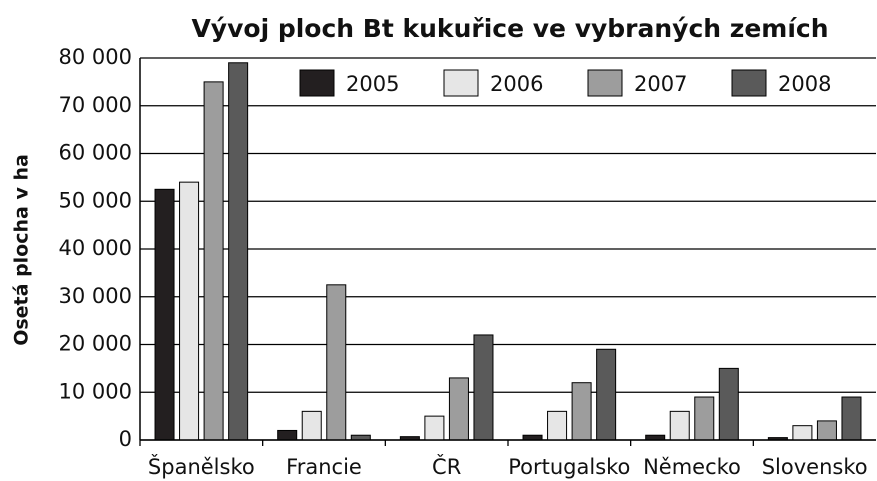 This screenshot has width=877, height=481. Describe the element at coordinates (692, 467) in the screenshot. I see `x-tick-label: Německo` at that location.